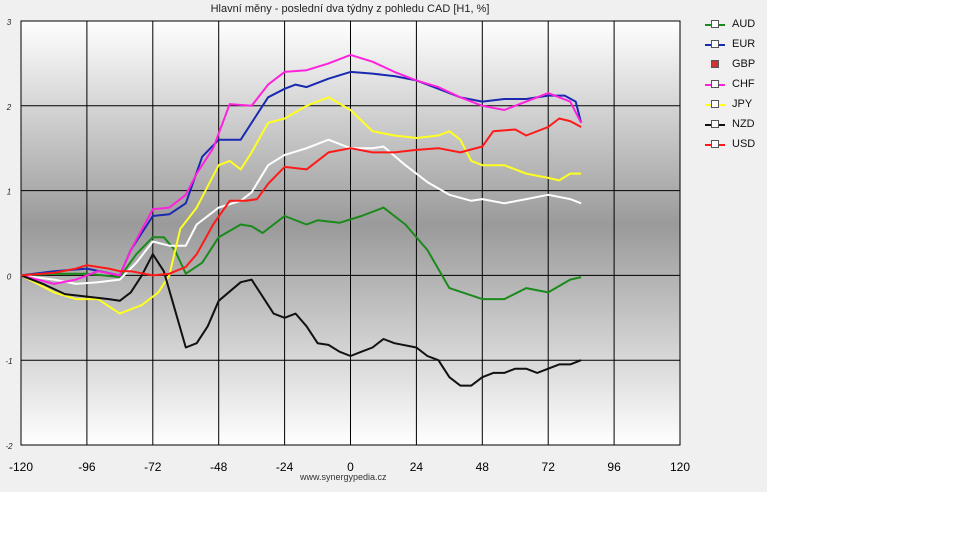 The image size is (960, 540). What do you see at coordinates (744, 64) in the screenshot?
I see `legend-label: GBP` at bounding box center [744, 64].